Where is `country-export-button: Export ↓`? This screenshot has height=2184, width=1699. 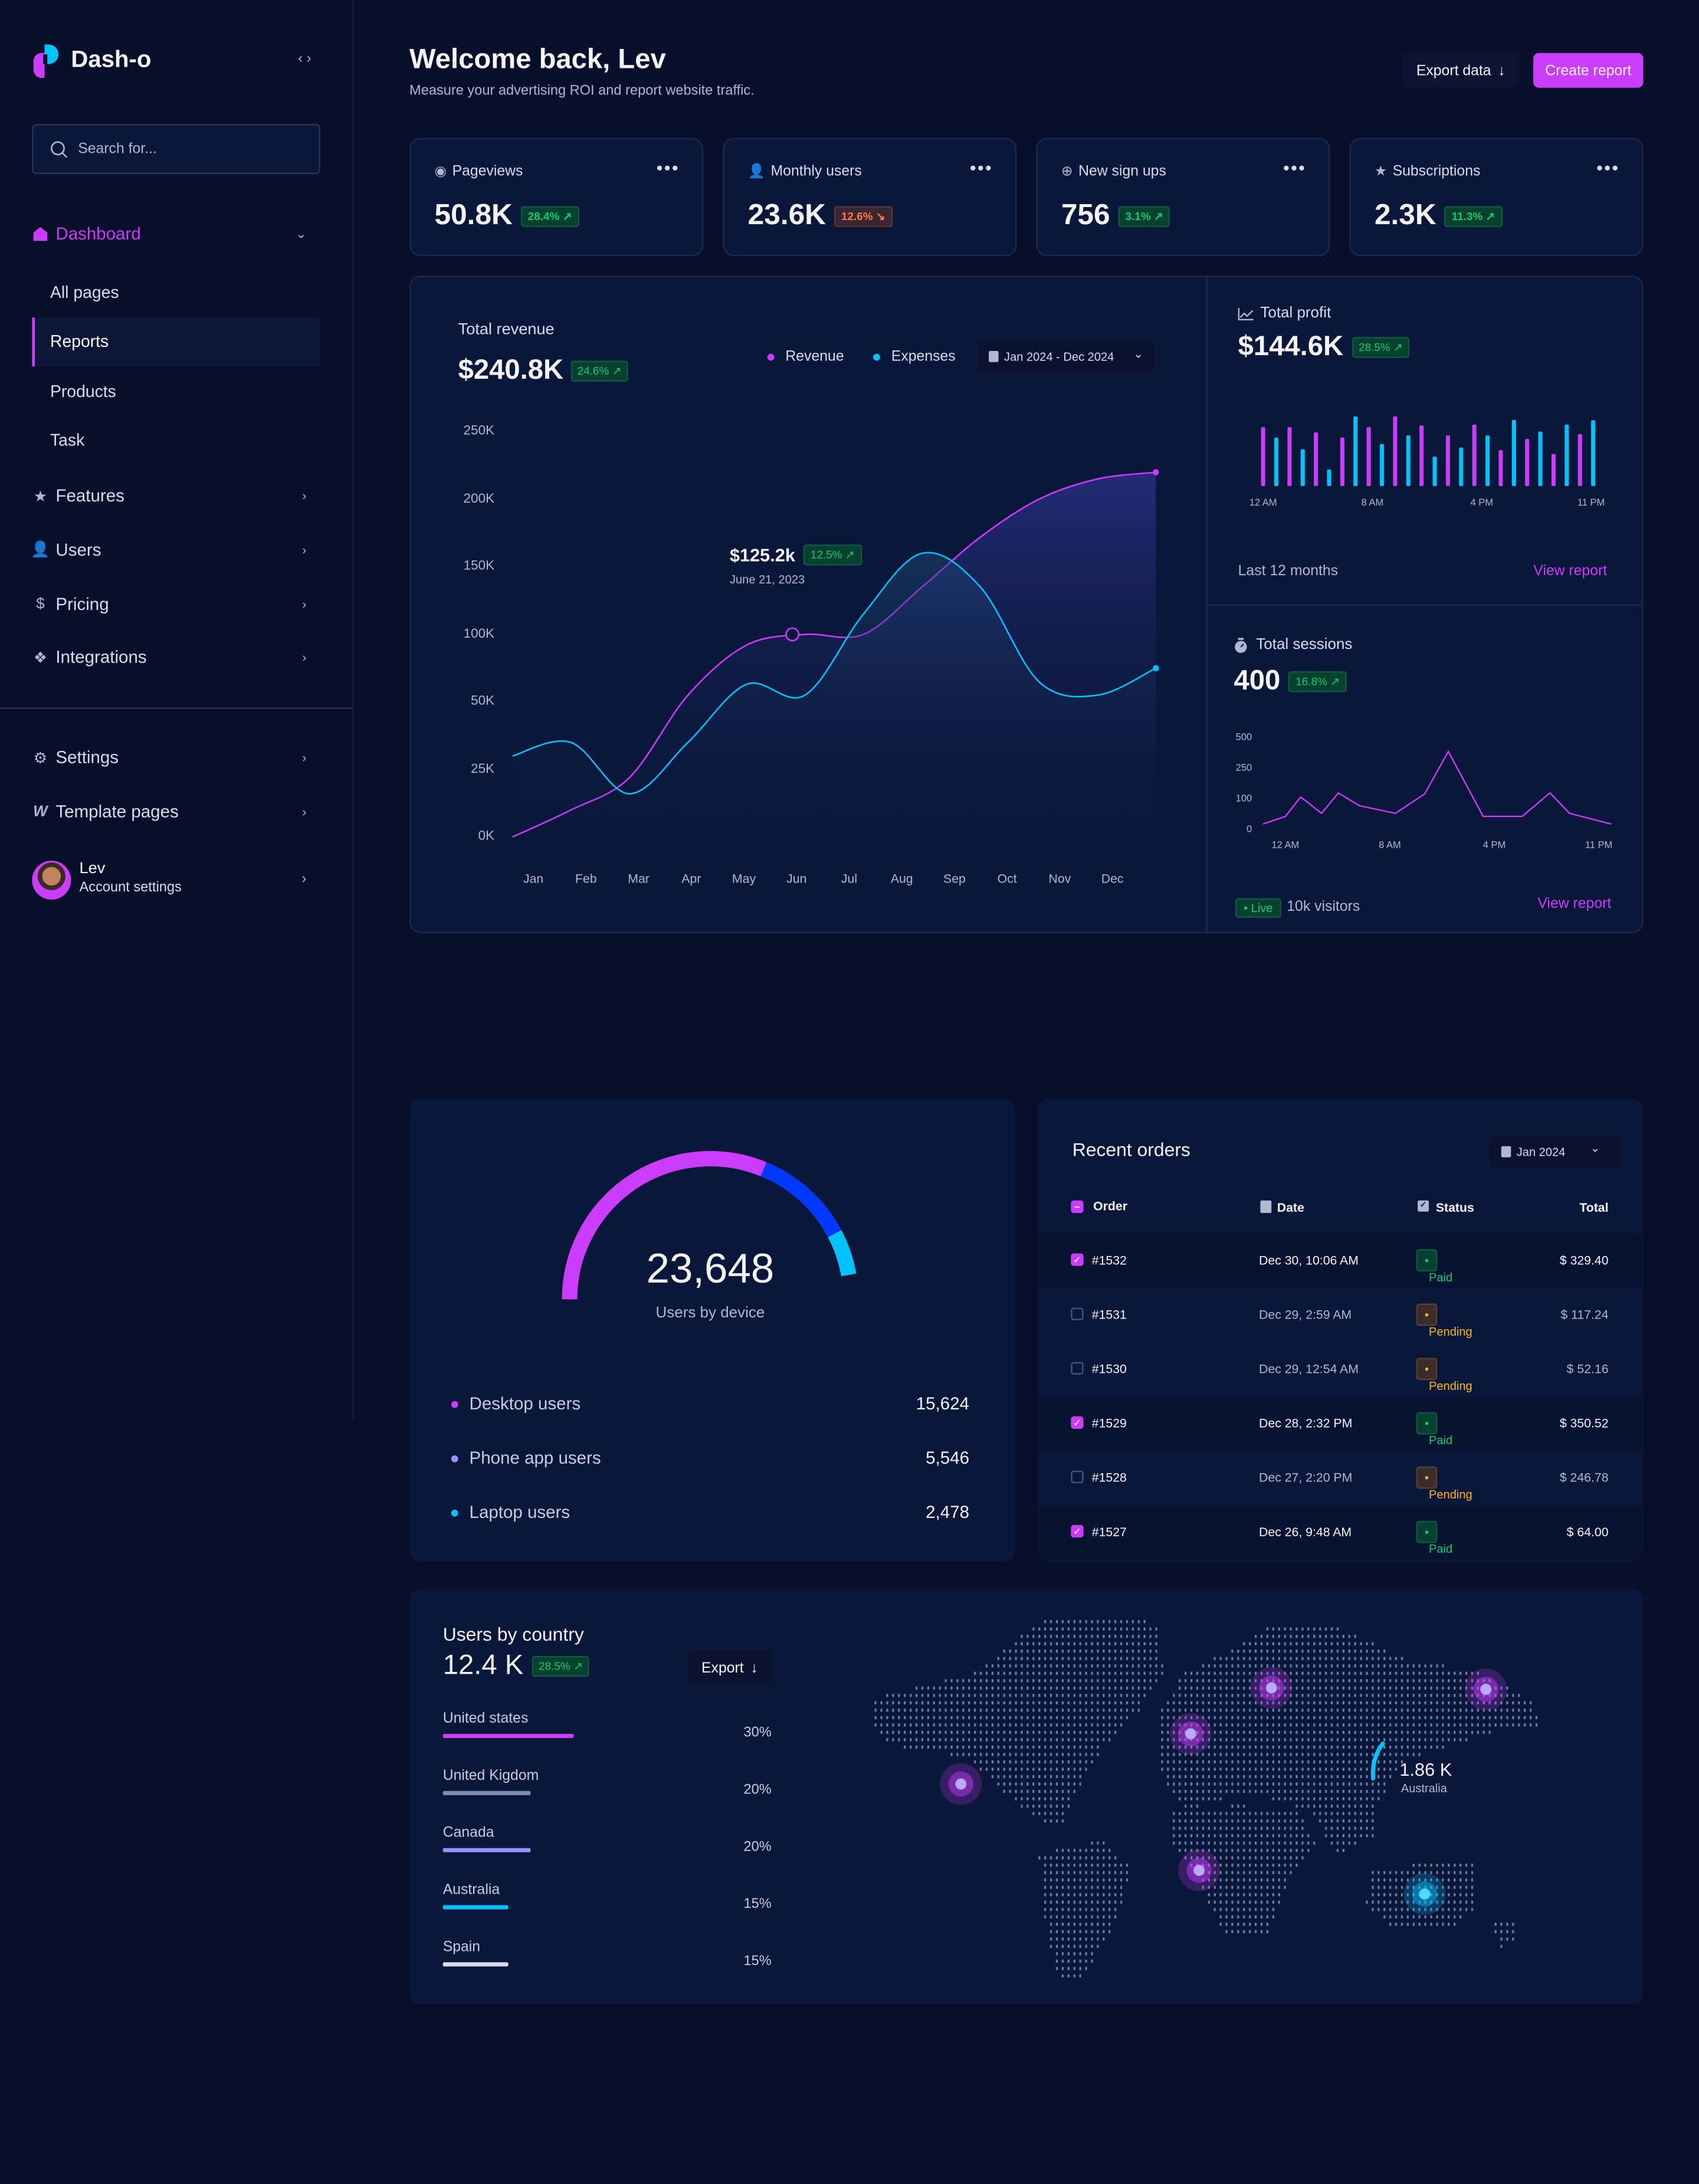
country-export-button: Export ↓ is located at coordinates (730, 1667).